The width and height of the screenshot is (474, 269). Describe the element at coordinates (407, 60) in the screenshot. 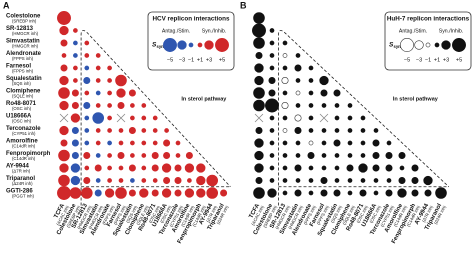

I see `legend-tick-label: −5` at that location.